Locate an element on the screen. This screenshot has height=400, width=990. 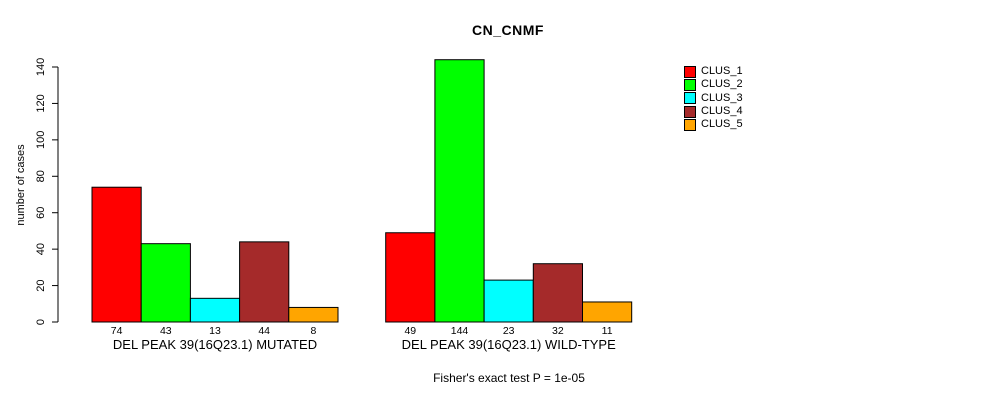
legend-item-clus_5: CLUS_5 is located at coordinates (713, 124).